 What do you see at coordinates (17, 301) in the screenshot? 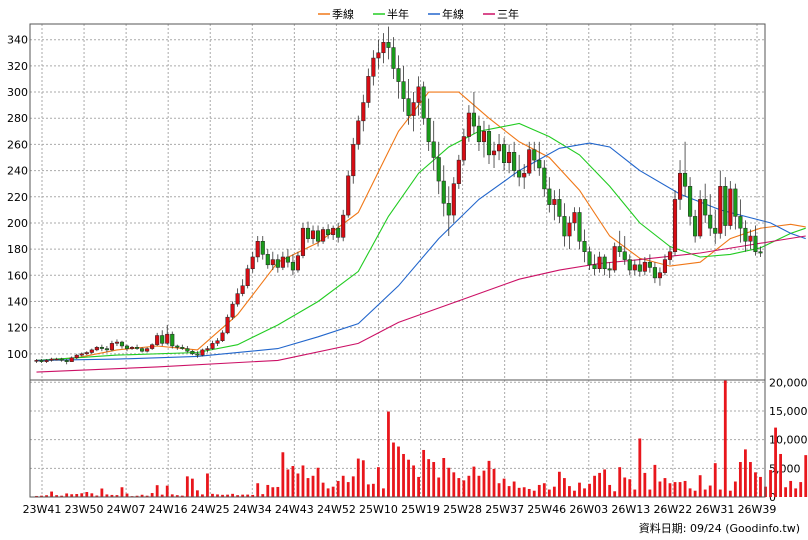
I see `price-tick-label: 140` at bounding box center [17, 301].